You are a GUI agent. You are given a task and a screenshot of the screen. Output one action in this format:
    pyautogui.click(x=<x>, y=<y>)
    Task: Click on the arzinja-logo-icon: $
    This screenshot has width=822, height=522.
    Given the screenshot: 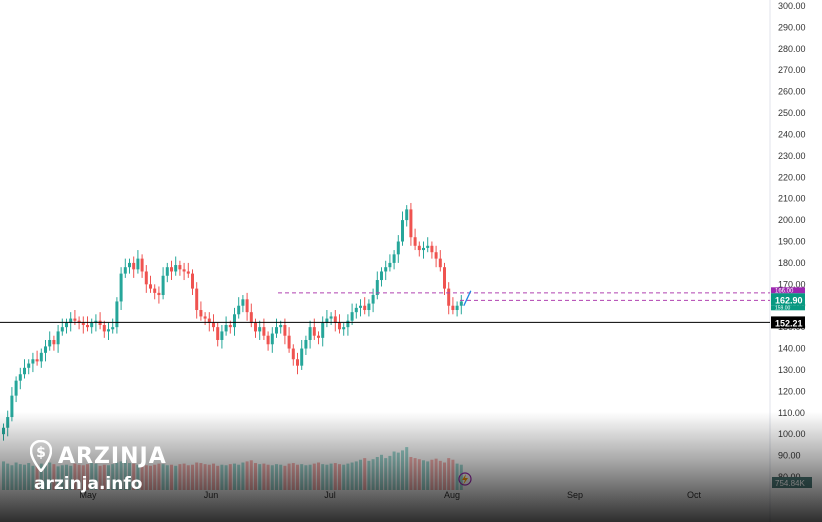 What is the action you would take?
    pyautogui.click(x=41, y=456)
    